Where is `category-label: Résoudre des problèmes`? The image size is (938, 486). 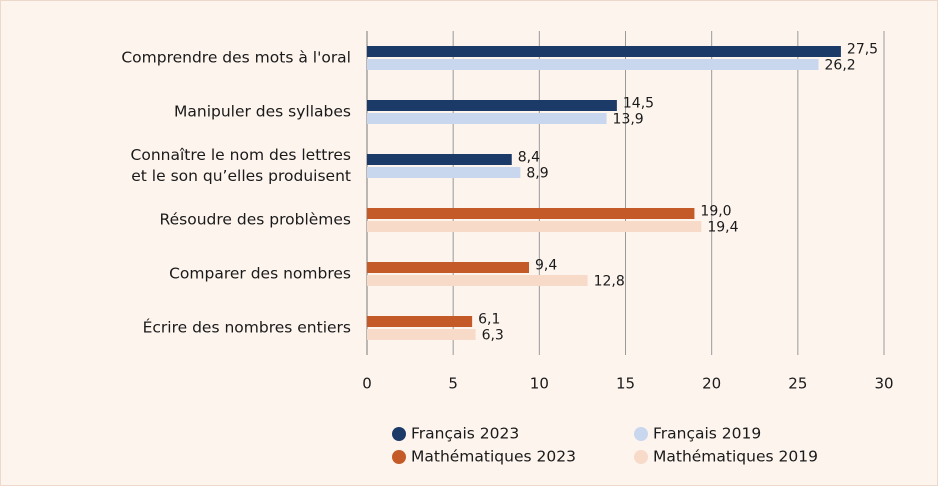
category-label: Résoudre des problèmes is located at coordinates (255, 219).